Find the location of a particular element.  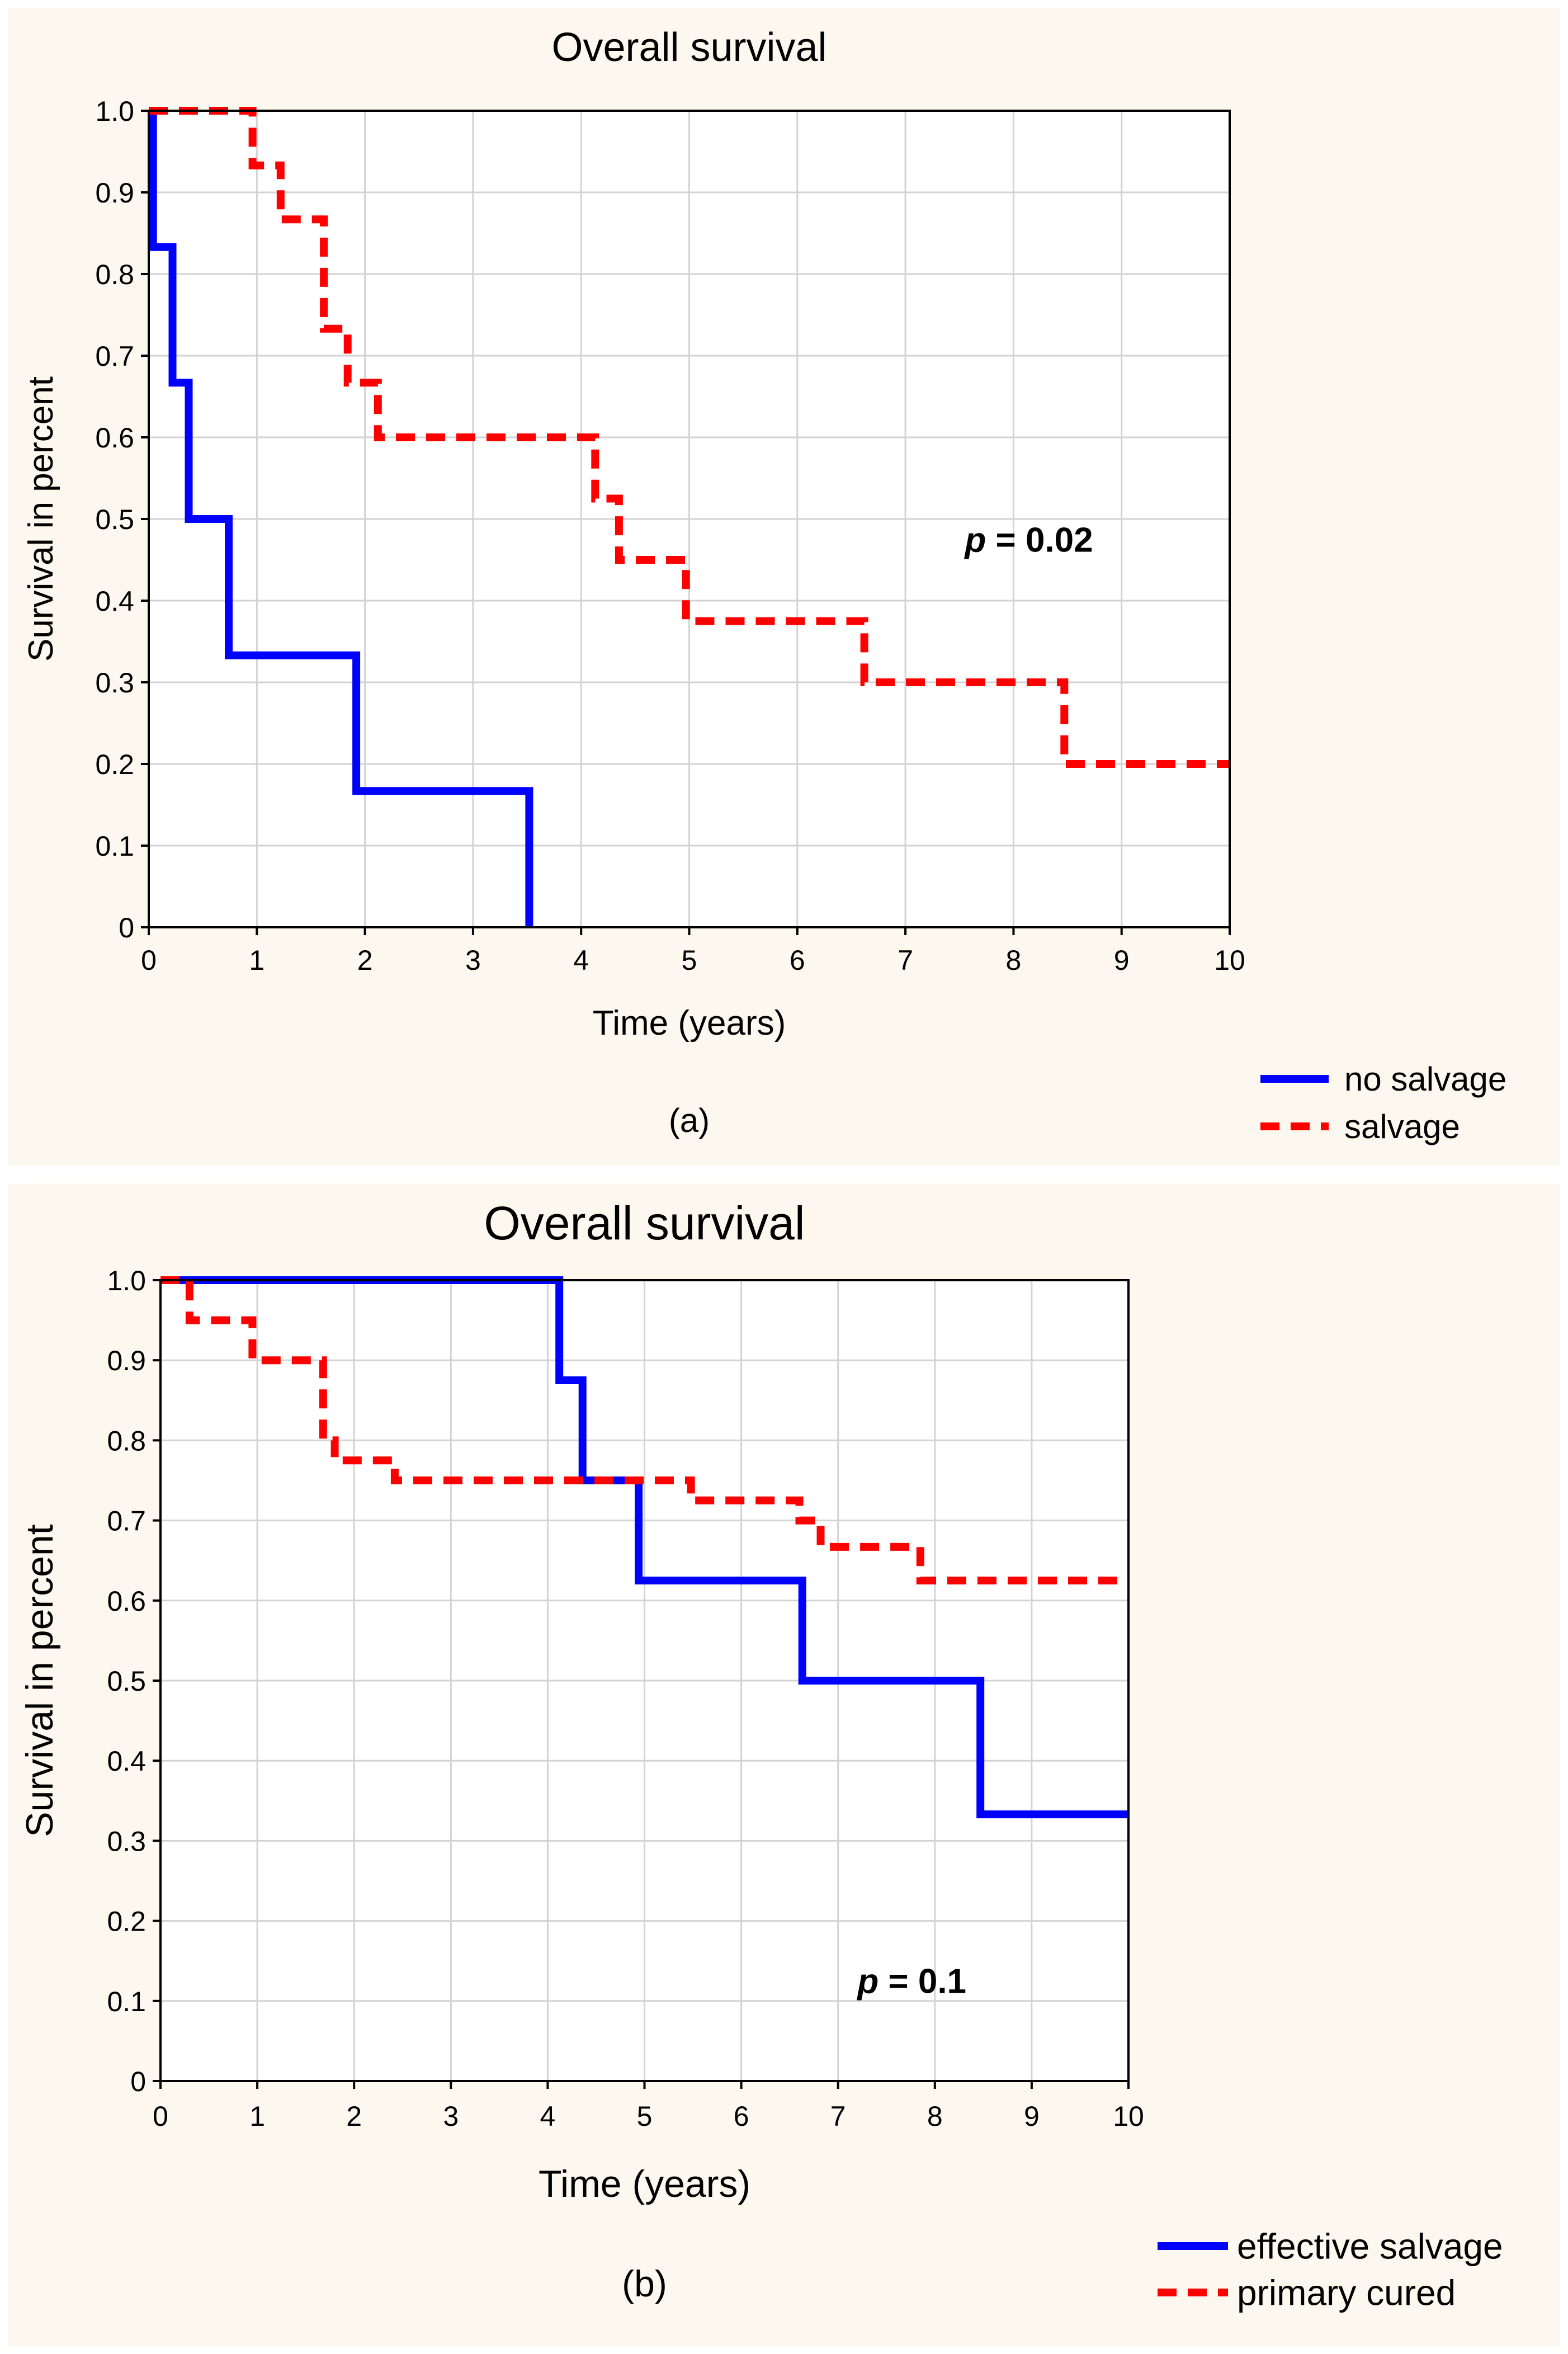

p-value-text: = 0.02 is located at coordinates (1039, 540).